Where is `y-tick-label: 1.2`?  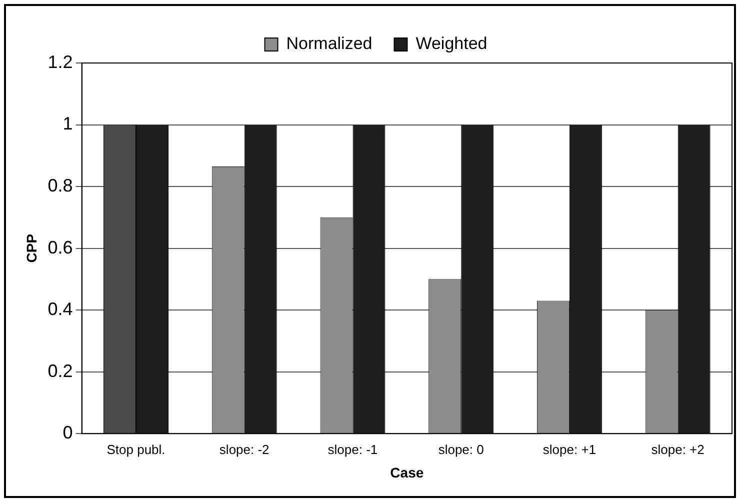 y-tick-label: 1.2 is located at coordinates (60, 62).